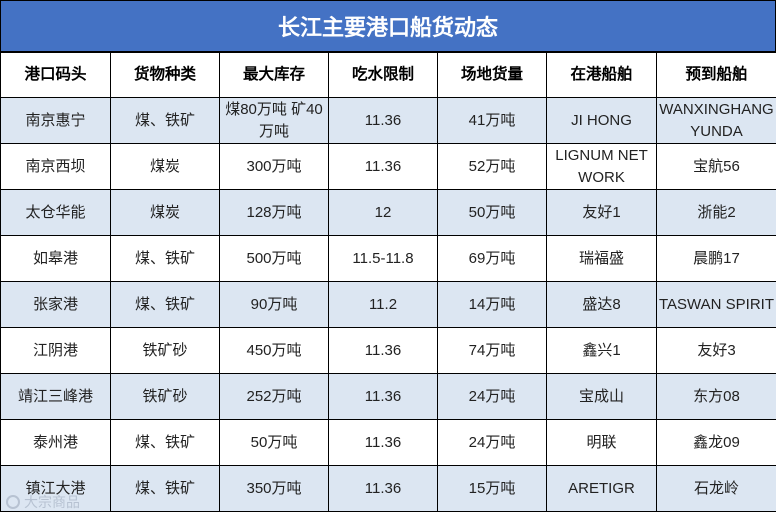  I want to click on header-row: 港口码头 货物种类 最大库存 吃水限制 场地货量 在港船舶 预到船舶, so click(388, 75).